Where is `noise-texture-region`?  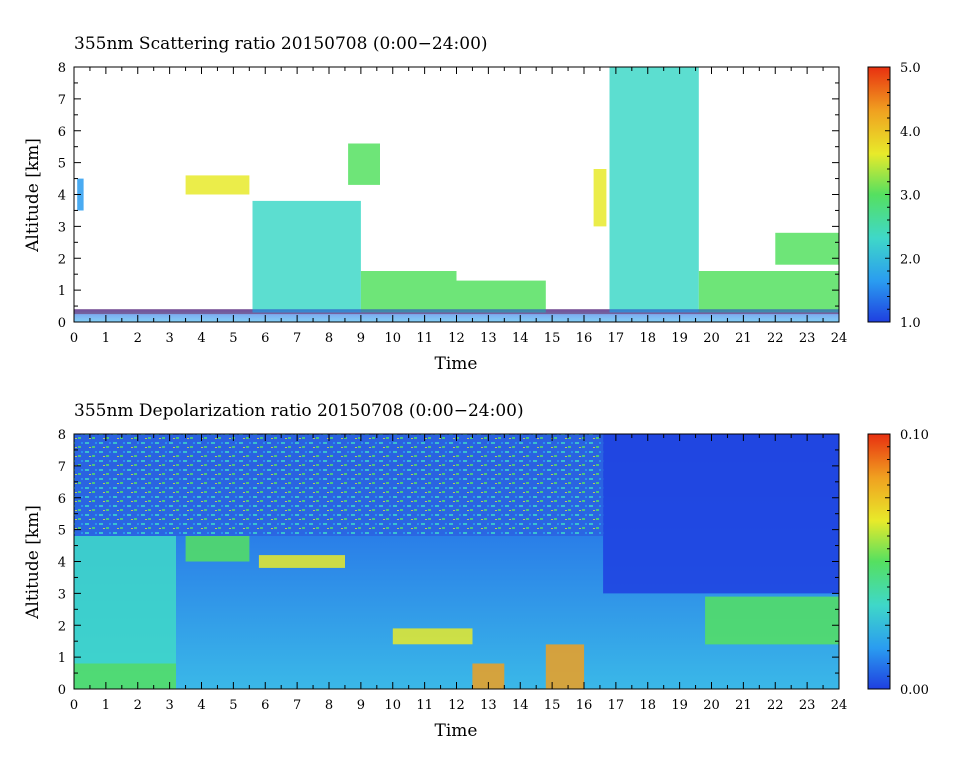 noise-texture-region is located at coordinates (339, 485).